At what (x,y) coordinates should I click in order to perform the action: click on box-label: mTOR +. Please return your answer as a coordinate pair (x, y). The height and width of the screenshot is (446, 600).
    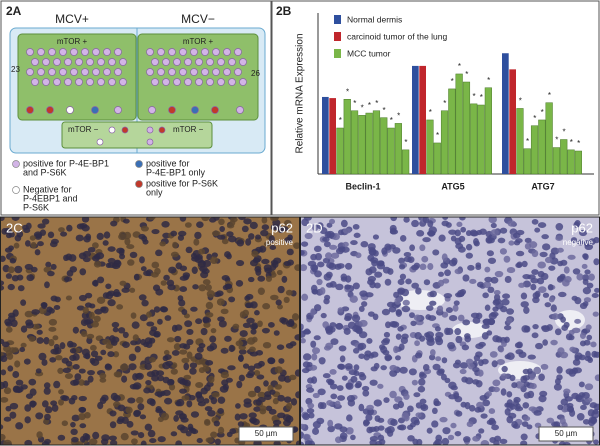
    Looking at the image, I should click on (198, 41).